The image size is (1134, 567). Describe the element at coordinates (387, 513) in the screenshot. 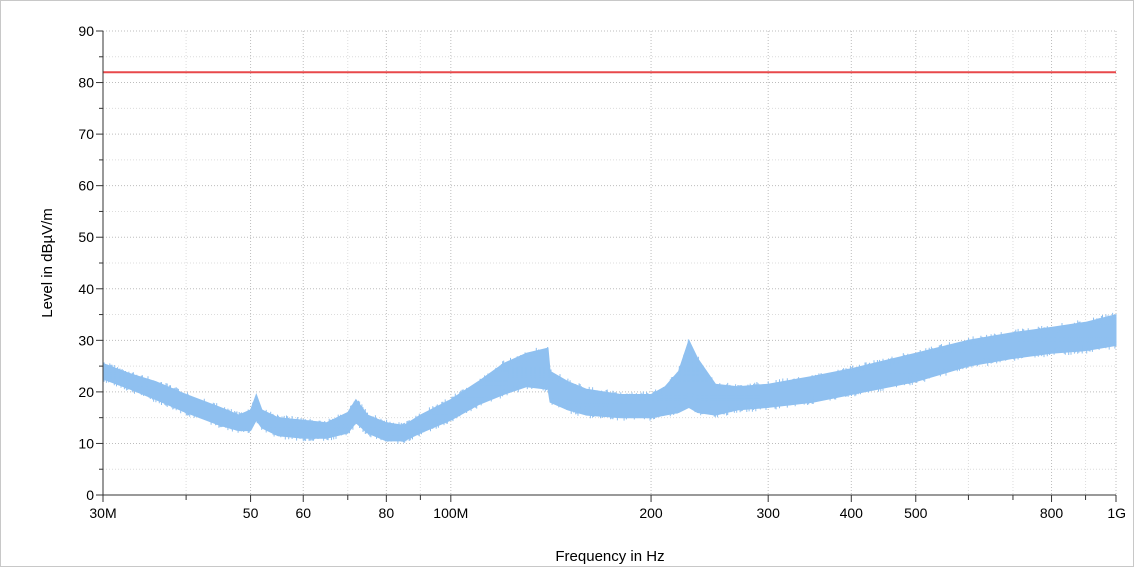

I see `x-tick-label: 80` at that location.